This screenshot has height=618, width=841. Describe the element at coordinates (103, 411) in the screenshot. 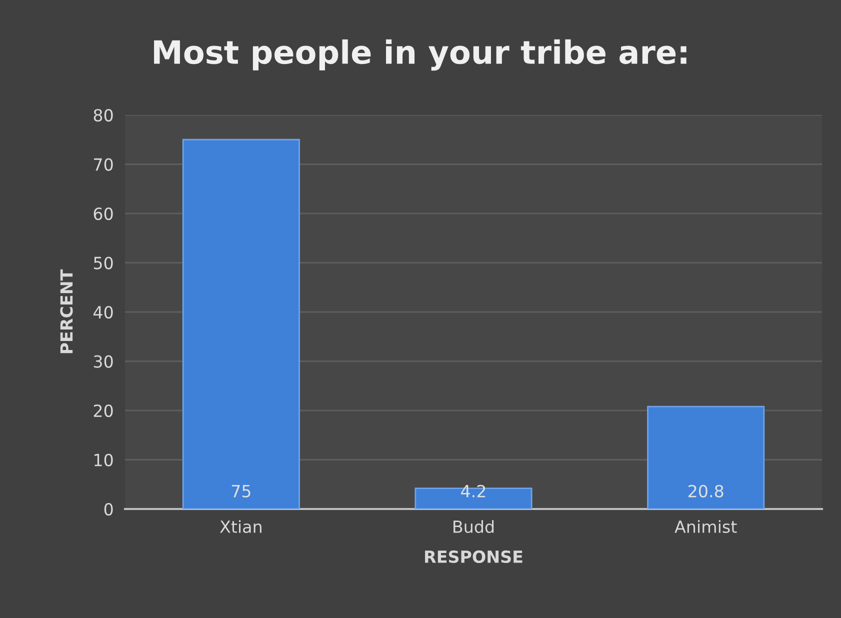

I see `y-tick-label: 20` at that location.